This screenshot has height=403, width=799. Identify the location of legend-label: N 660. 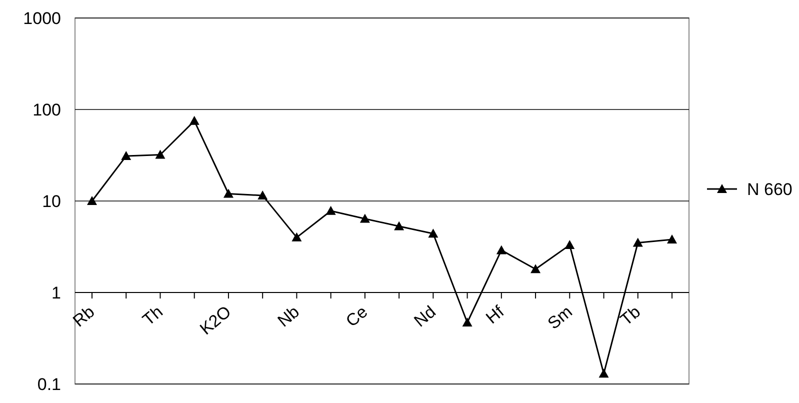
(769, 189).